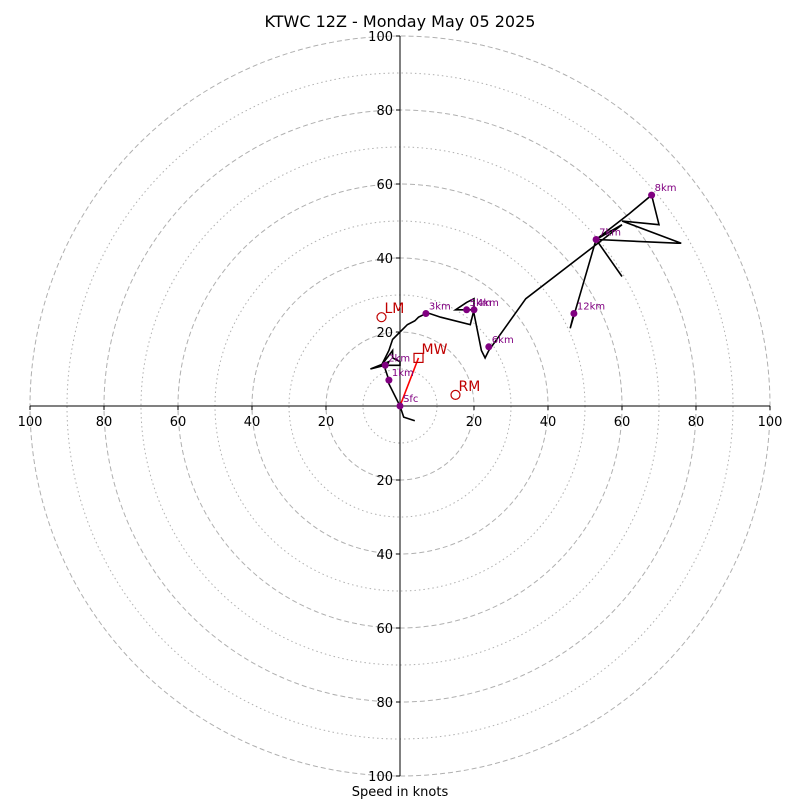  I want to click on hodograph-trace-group, so click(526, 307).